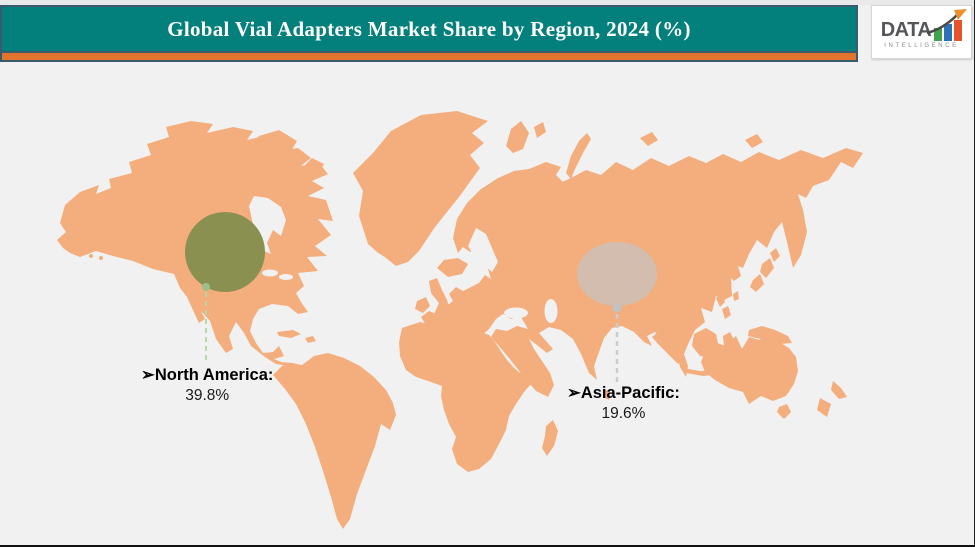 Image resolution: width=975 pixels, height=547 pixels. What do you see at coordinates (839, 390) in the screenshot?
I see `island-new-zealand-north` at bounding box center [839, 390].